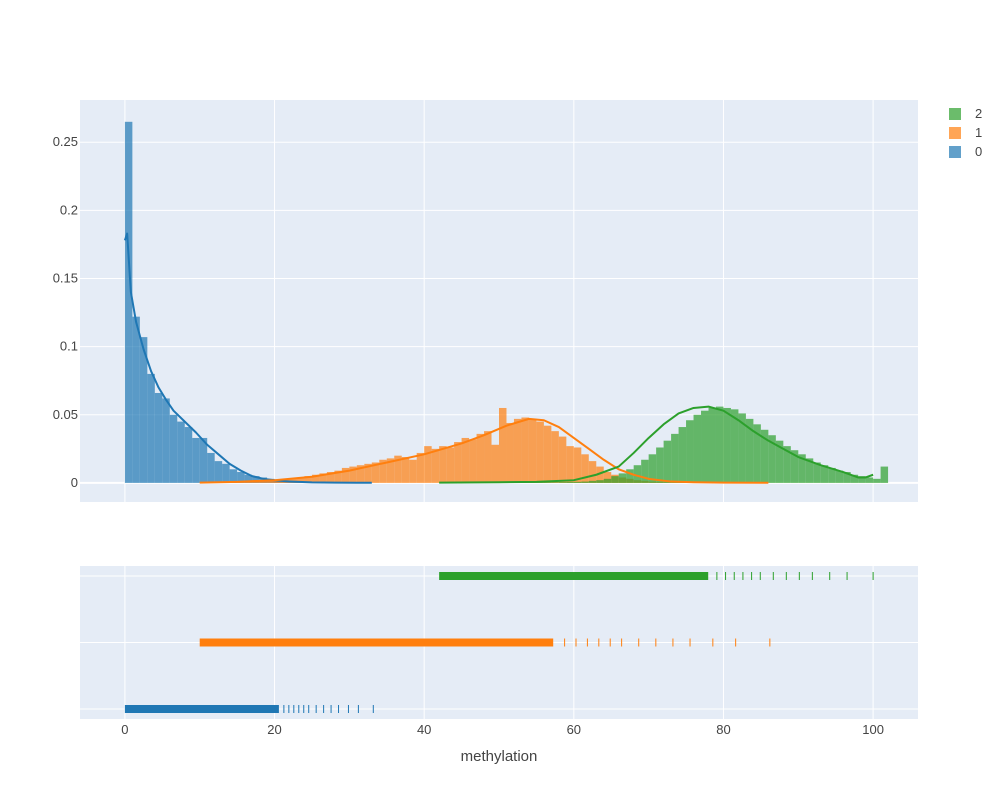 The width and height of the screenshot is (1000, 800). What do you see at coordinates (574, 729) in the screenshot?
I see `x-tick-label: 60` at bounding box center [574, 729].